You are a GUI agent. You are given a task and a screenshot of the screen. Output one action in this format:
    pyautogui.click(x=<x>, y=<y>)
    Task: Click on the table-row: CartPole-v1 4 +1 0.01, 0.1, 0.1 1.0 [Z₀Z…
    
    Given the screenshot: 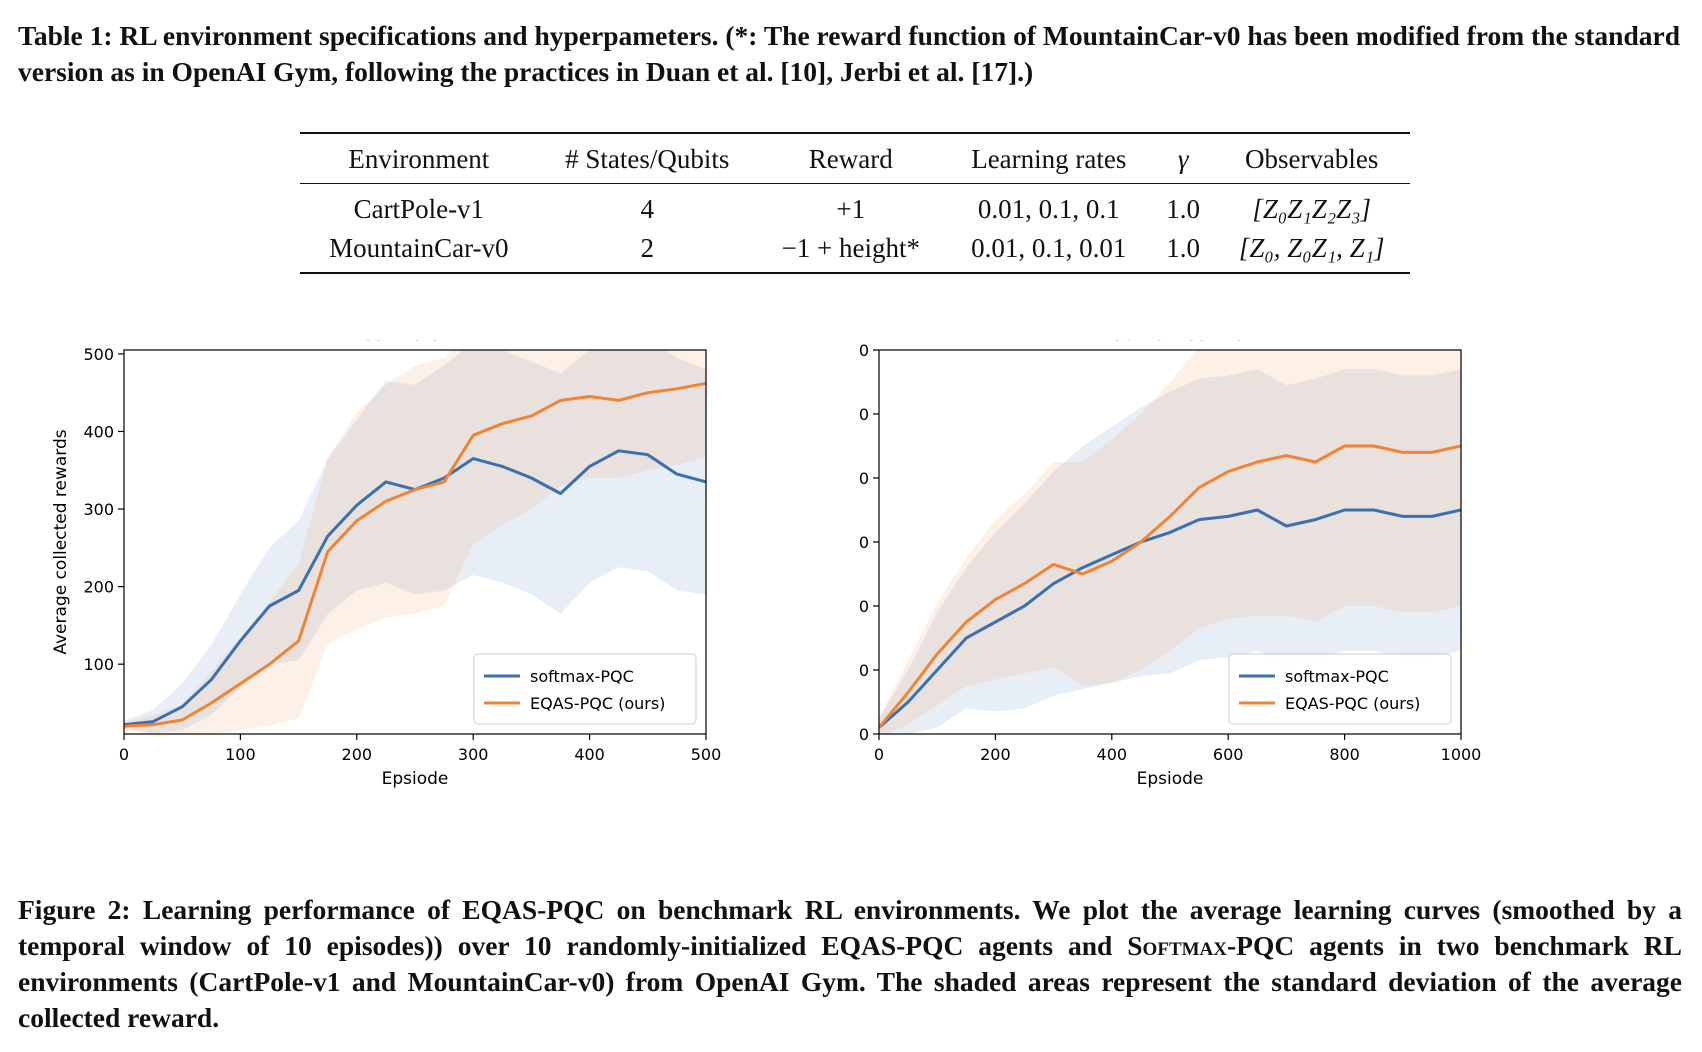 What is the action you would take?
    pyautogui.click(x=855, y=207)
    